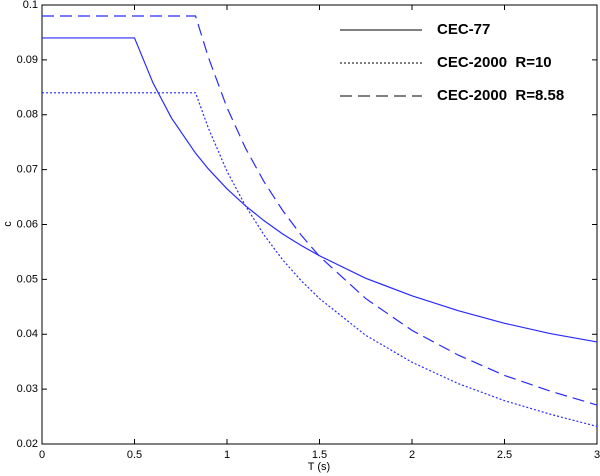  What do you see at coordinates (463, 29) in the screenshot?
I see `legend-label: CEC-77` at bounding box center [463, 29].